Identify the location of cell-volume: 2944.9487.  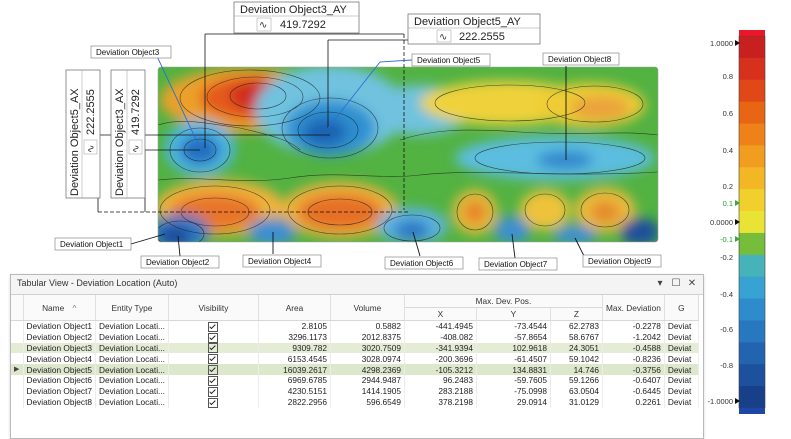
(367, 380).